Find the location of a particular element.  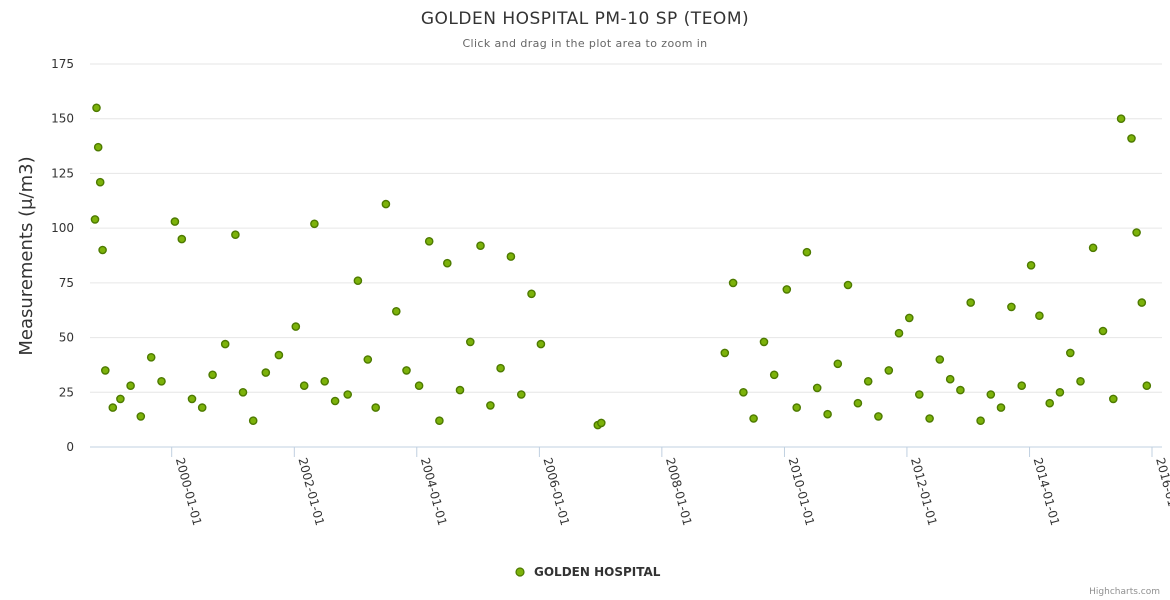

y-tick-label-150: 150 is located at coordinates (62, 119).